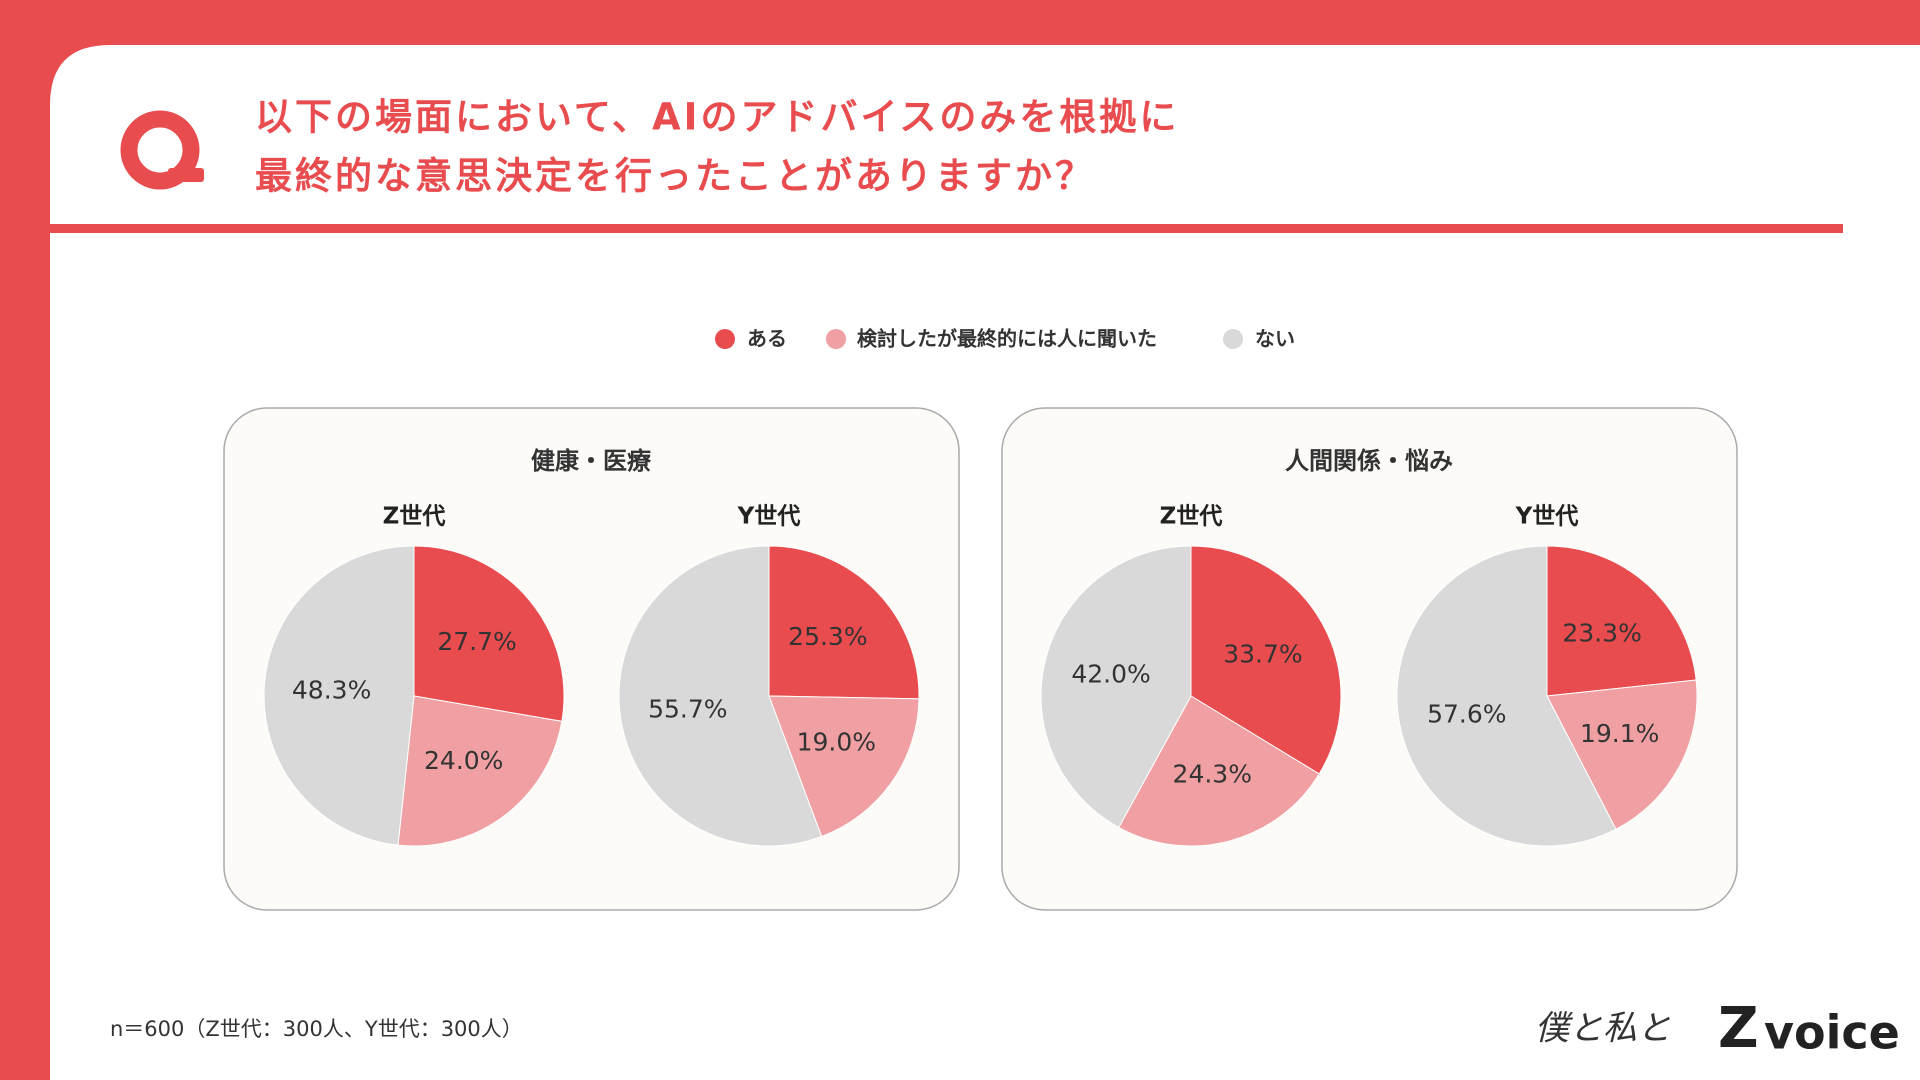 This screenshot has width=1920, height=1080. Describe the element at coordinates (331, 690) in the screenshot. I see `value-label: 48.3%` at that location.